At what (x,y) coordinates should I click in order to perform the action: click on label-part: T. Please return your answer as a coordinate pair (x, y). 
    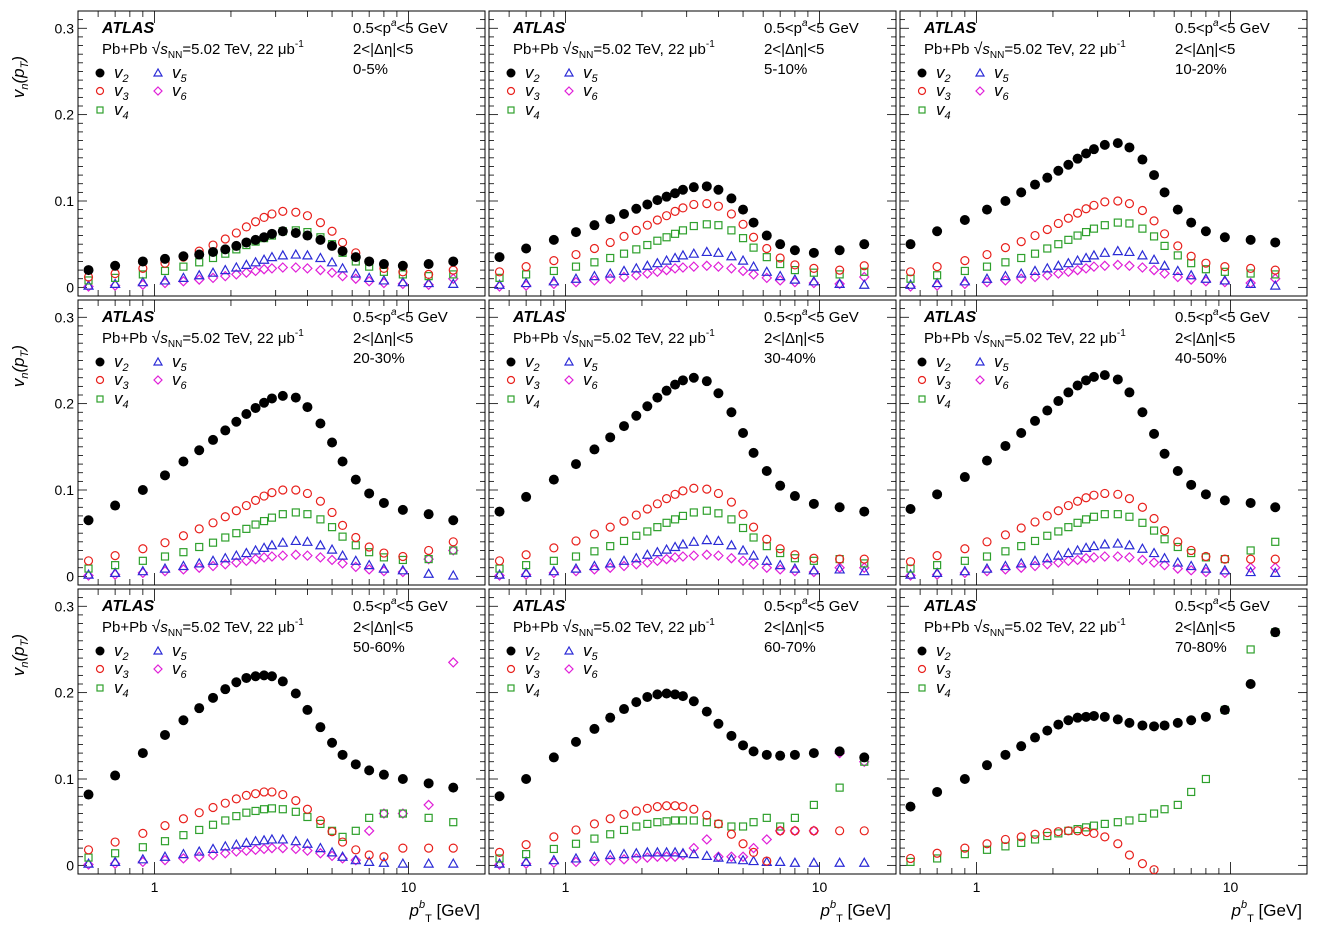
    Looking at the image, I should click on (25, 353).